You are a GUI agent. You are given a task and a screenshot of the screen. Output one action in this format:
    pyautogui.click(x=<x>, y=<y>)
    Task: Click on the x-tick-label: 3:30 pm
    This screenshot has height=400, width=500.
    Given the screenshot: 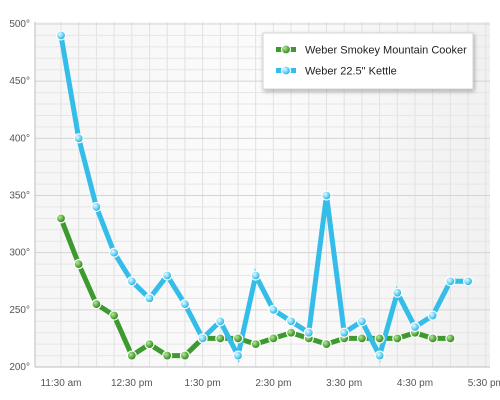 What is the action you would take?
    pyautogui.click(x=344, y=383)
    